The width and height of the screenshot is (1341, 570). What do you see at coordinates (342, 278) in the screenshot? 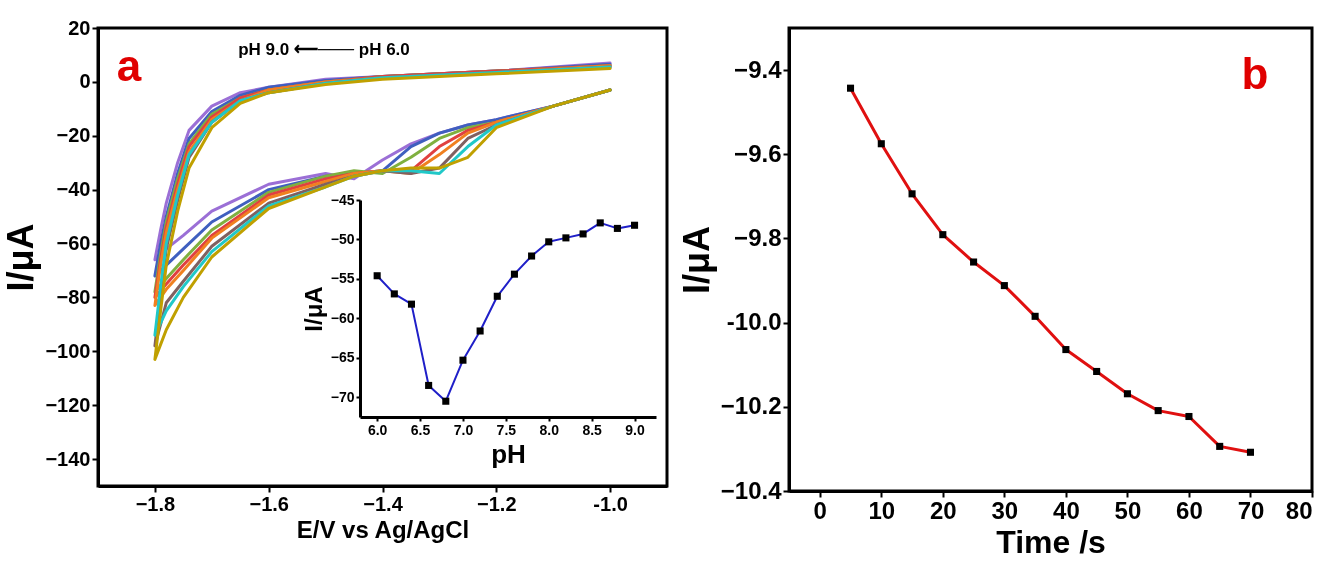
I see `y-tick-label: −55` at bounding box center [342, 278].